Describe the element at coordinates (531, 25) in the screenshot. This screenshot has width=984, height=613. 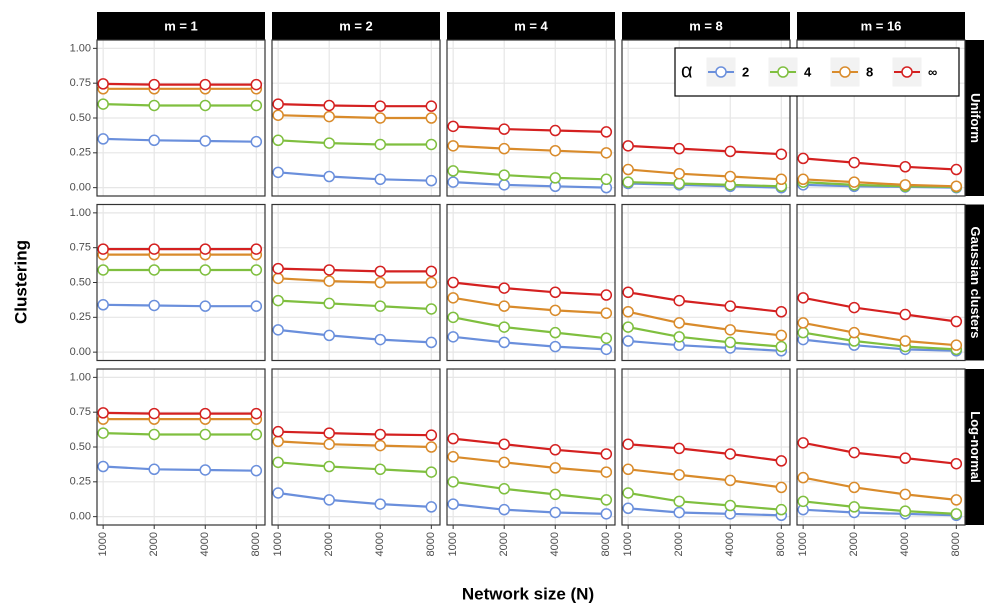
I see `facet-label: m = 4` at that location.